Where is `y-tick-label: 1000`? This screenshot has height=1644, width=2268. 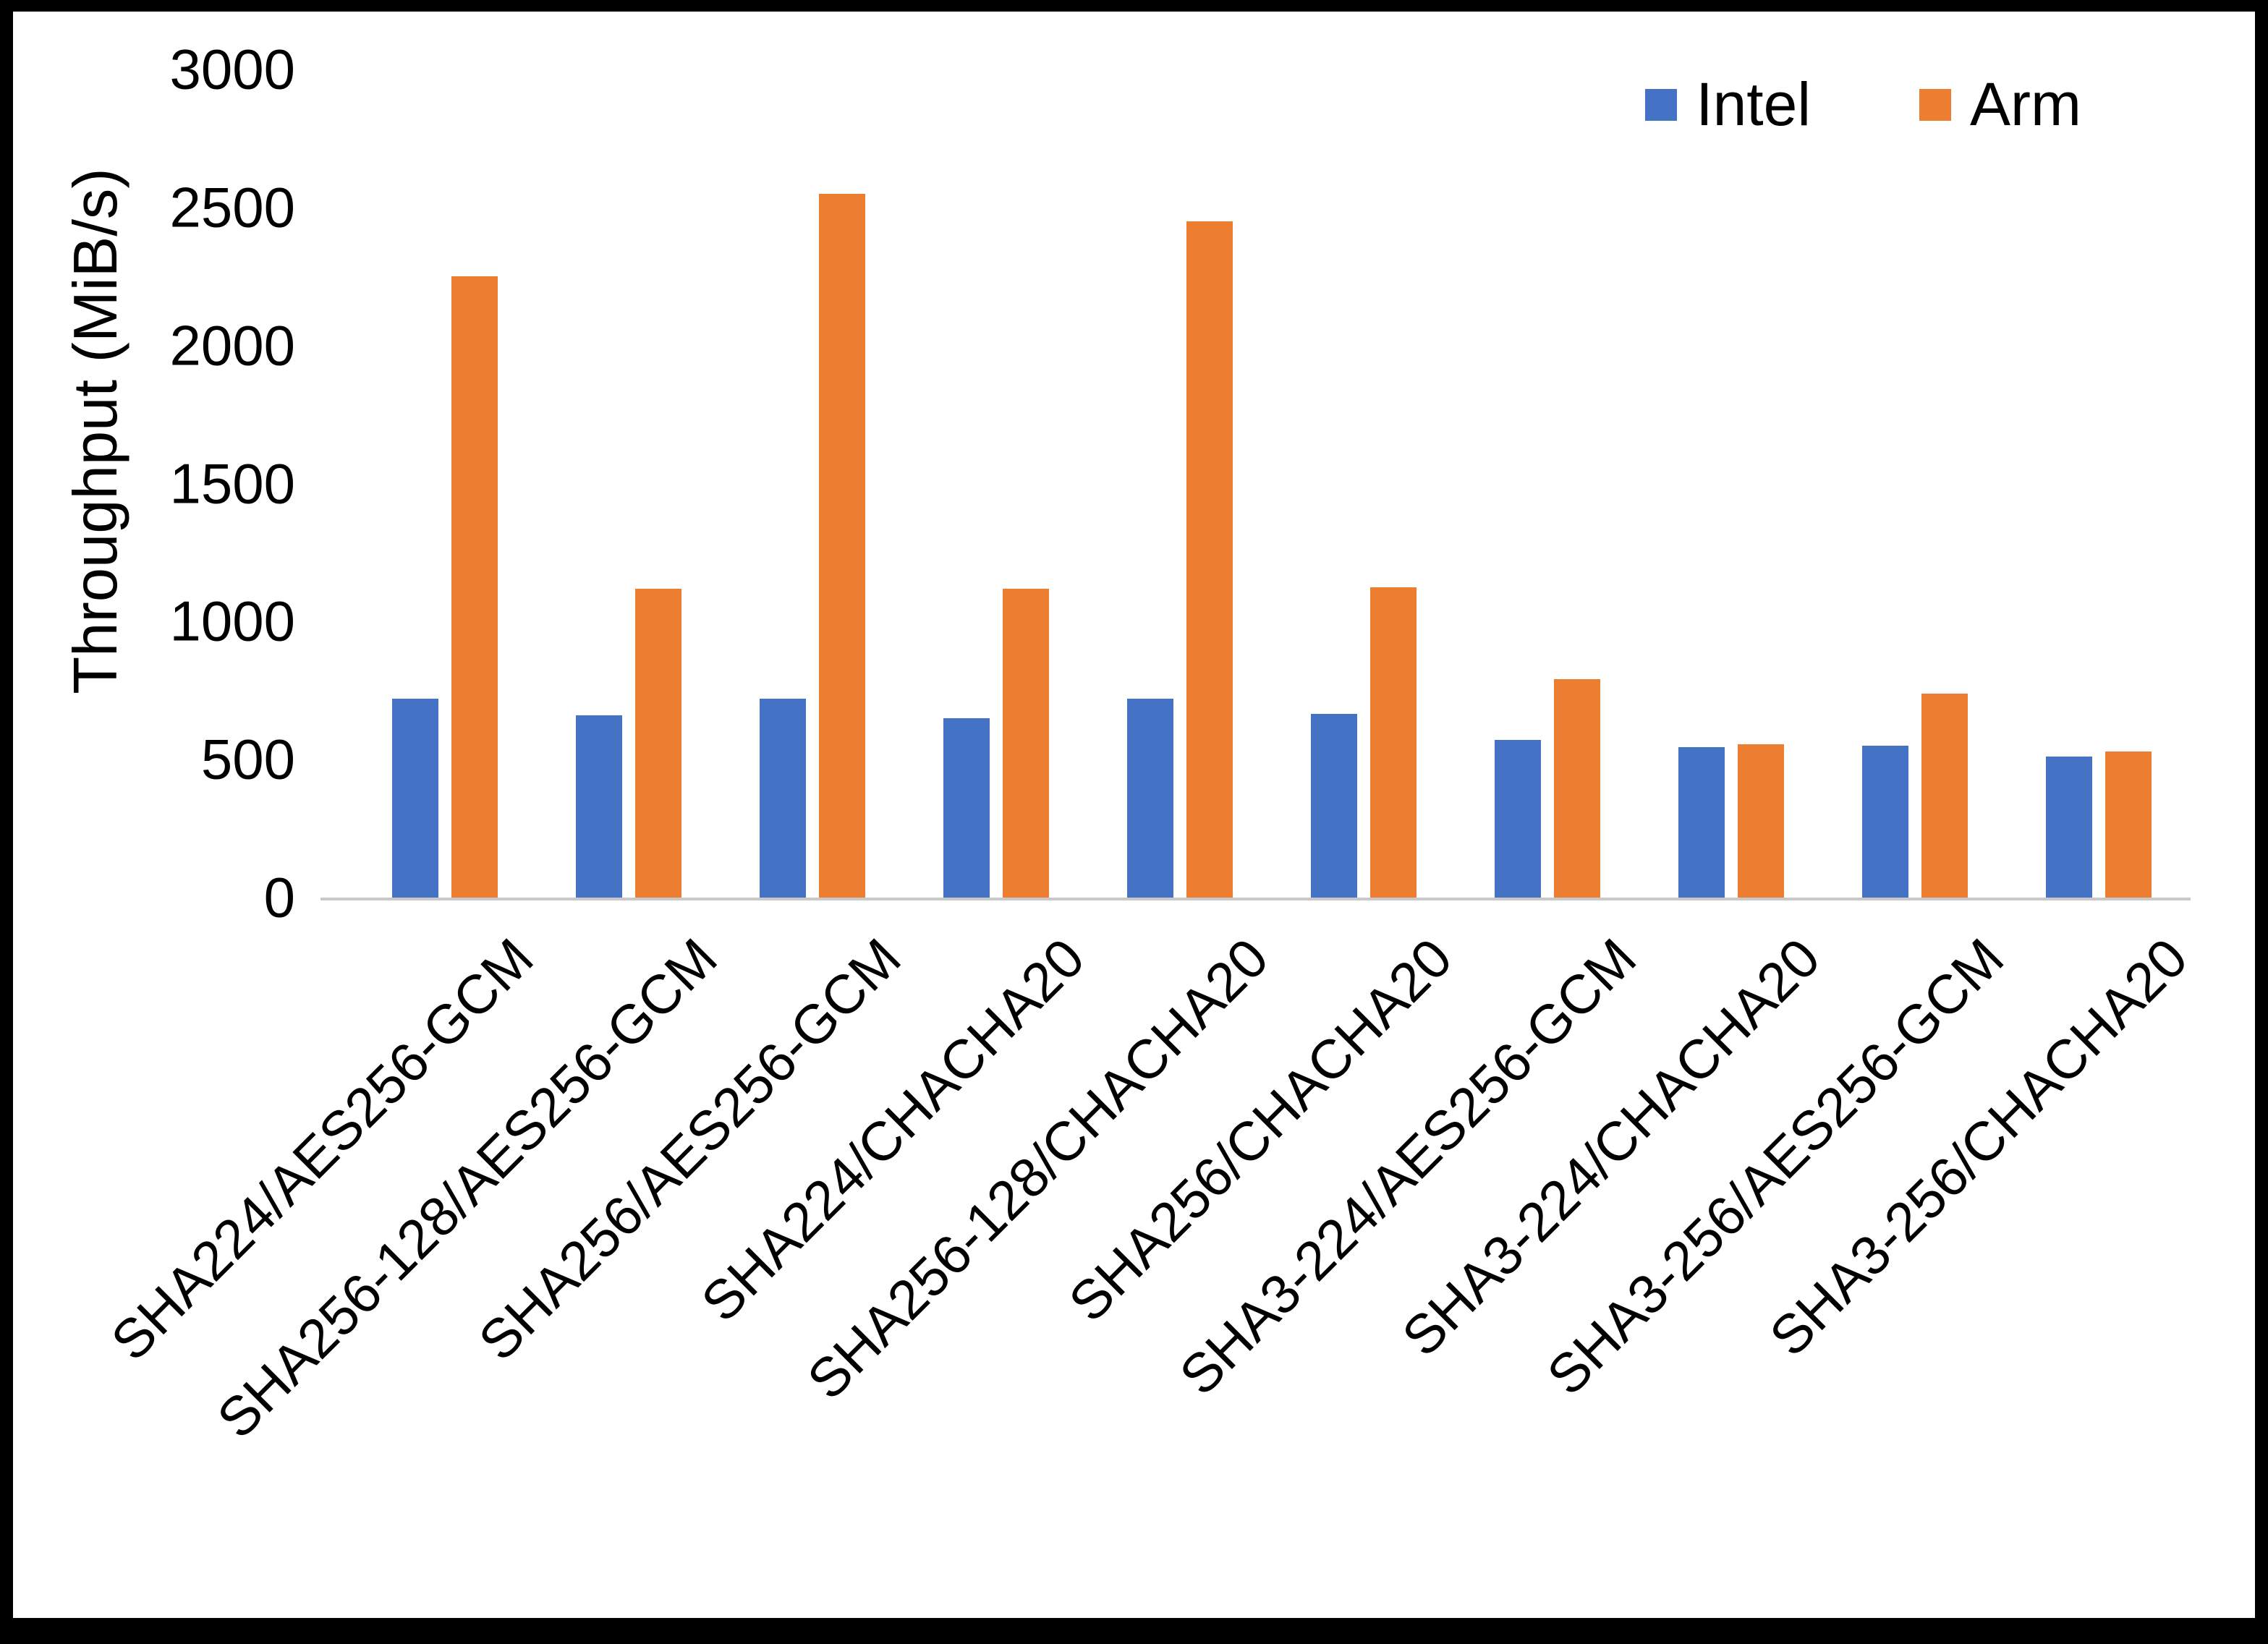
y-tick-label: 1000 is located at coordinates (232, 621).